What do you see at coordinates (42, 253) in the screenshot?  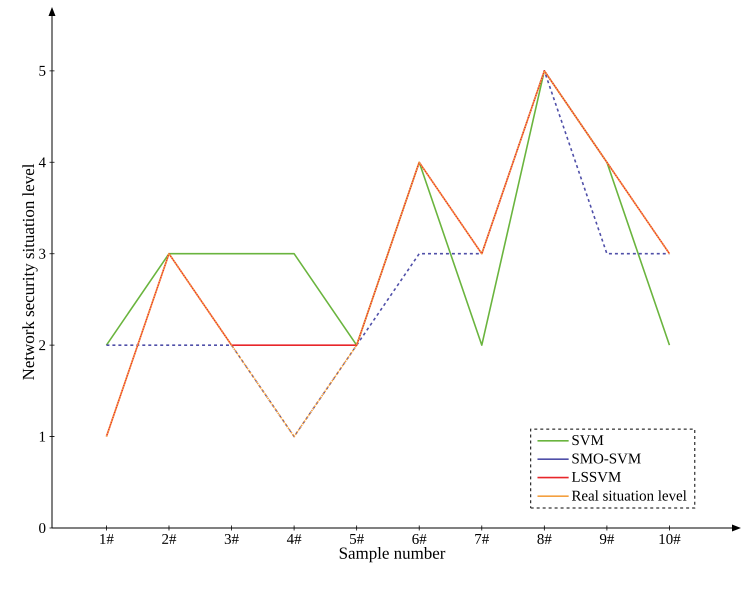 I see `y-tick-label: 3` at bounding box center [42, 253].